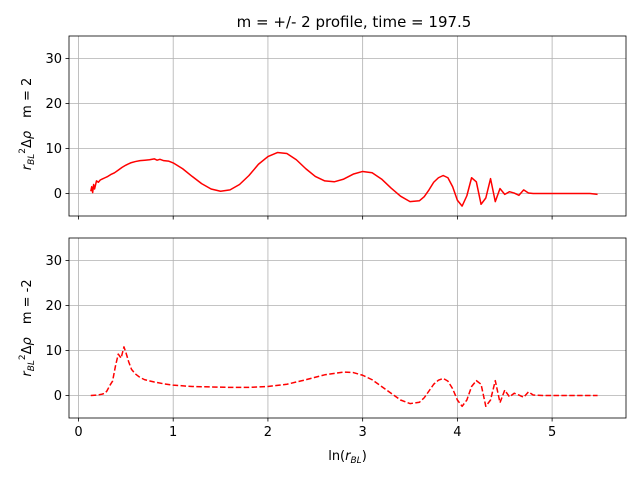  Describe the element at coordinates (173, 432) in the screenshot. I see `x-tick-label: 1` at that location.